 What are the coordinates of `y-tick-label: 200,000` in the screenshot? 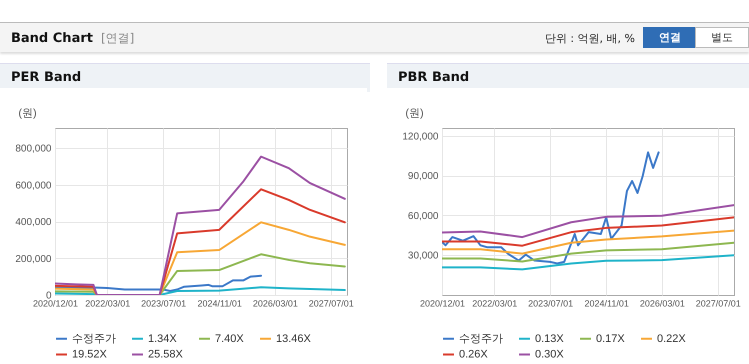 It's located at (33, 259).